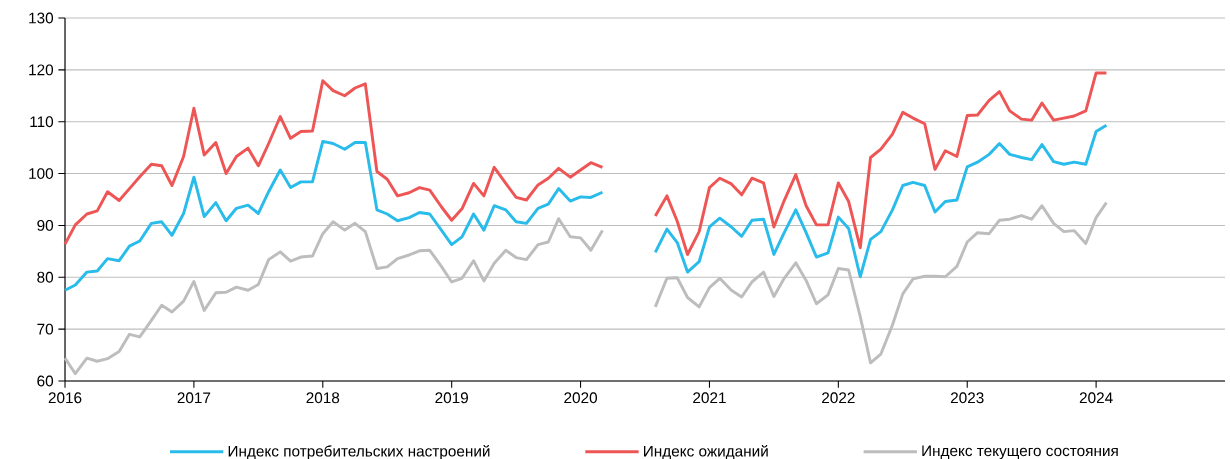 This screenshot has height=459, width=1230. I want to click on x-tick-label: 2020, so click(581, 398).